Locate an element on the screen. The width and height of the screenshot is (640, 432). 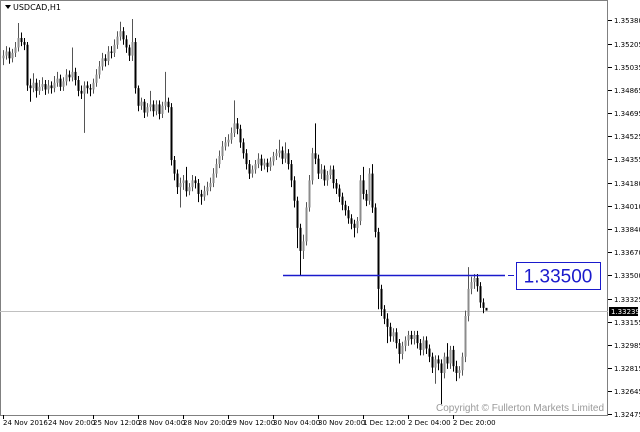
time-tick-label: 28 Nov 04:00 is located at coordinates (161, 423).